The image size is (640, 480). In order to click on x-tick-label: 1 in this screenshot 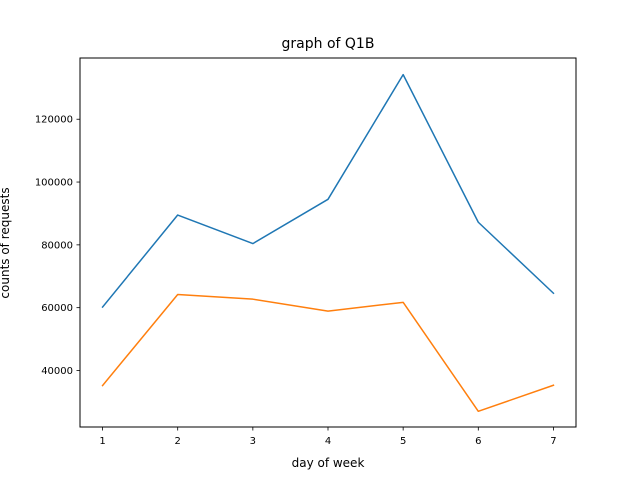, I will do `click(102, 441)`.